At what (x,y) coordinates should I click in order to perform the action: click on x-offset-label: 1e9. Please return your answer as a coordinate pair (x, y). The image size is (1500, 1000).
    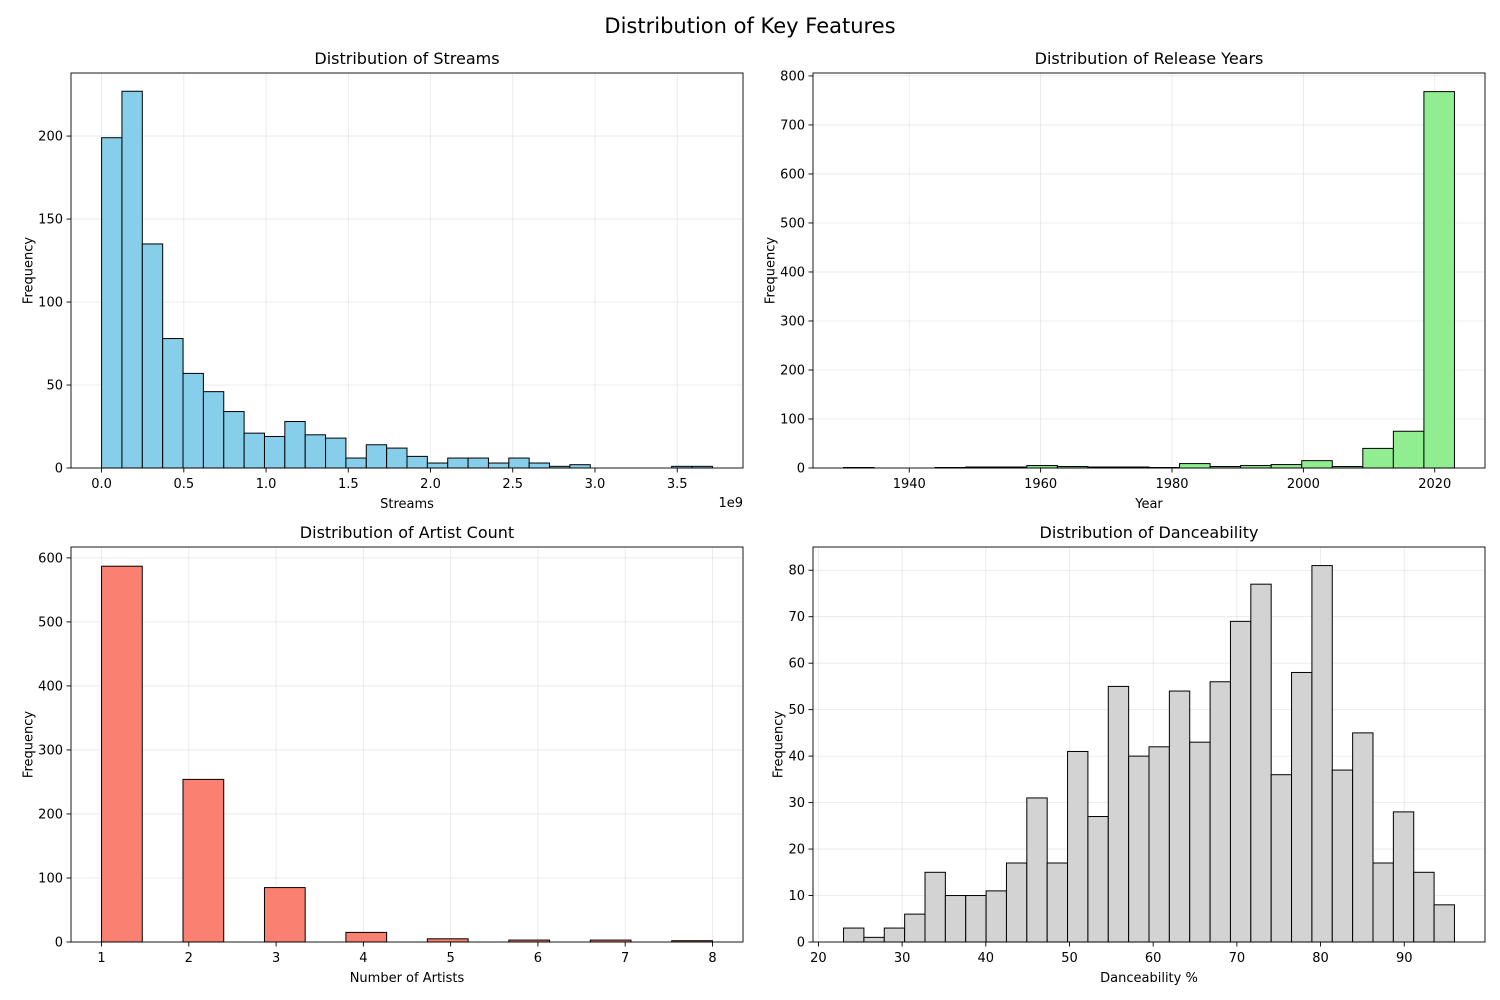
    Looking at the image, I should click on (730, 503).